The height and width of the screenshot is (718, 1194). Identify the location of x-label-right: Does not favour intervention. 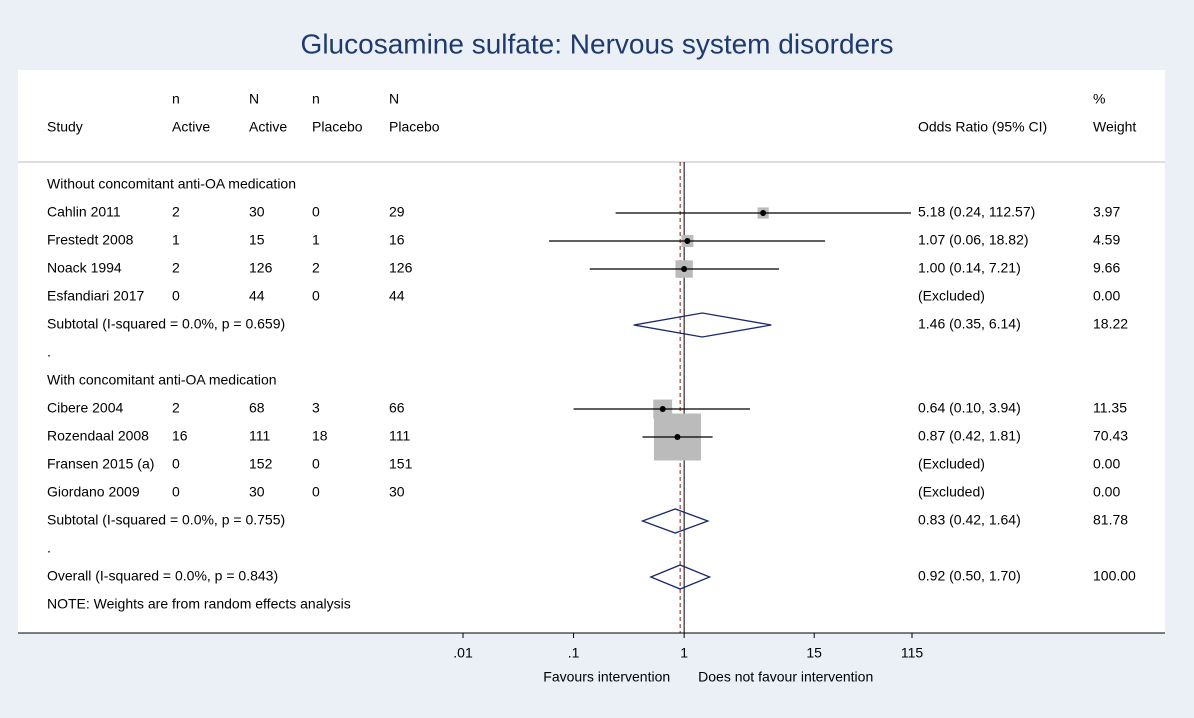
(785, 677).